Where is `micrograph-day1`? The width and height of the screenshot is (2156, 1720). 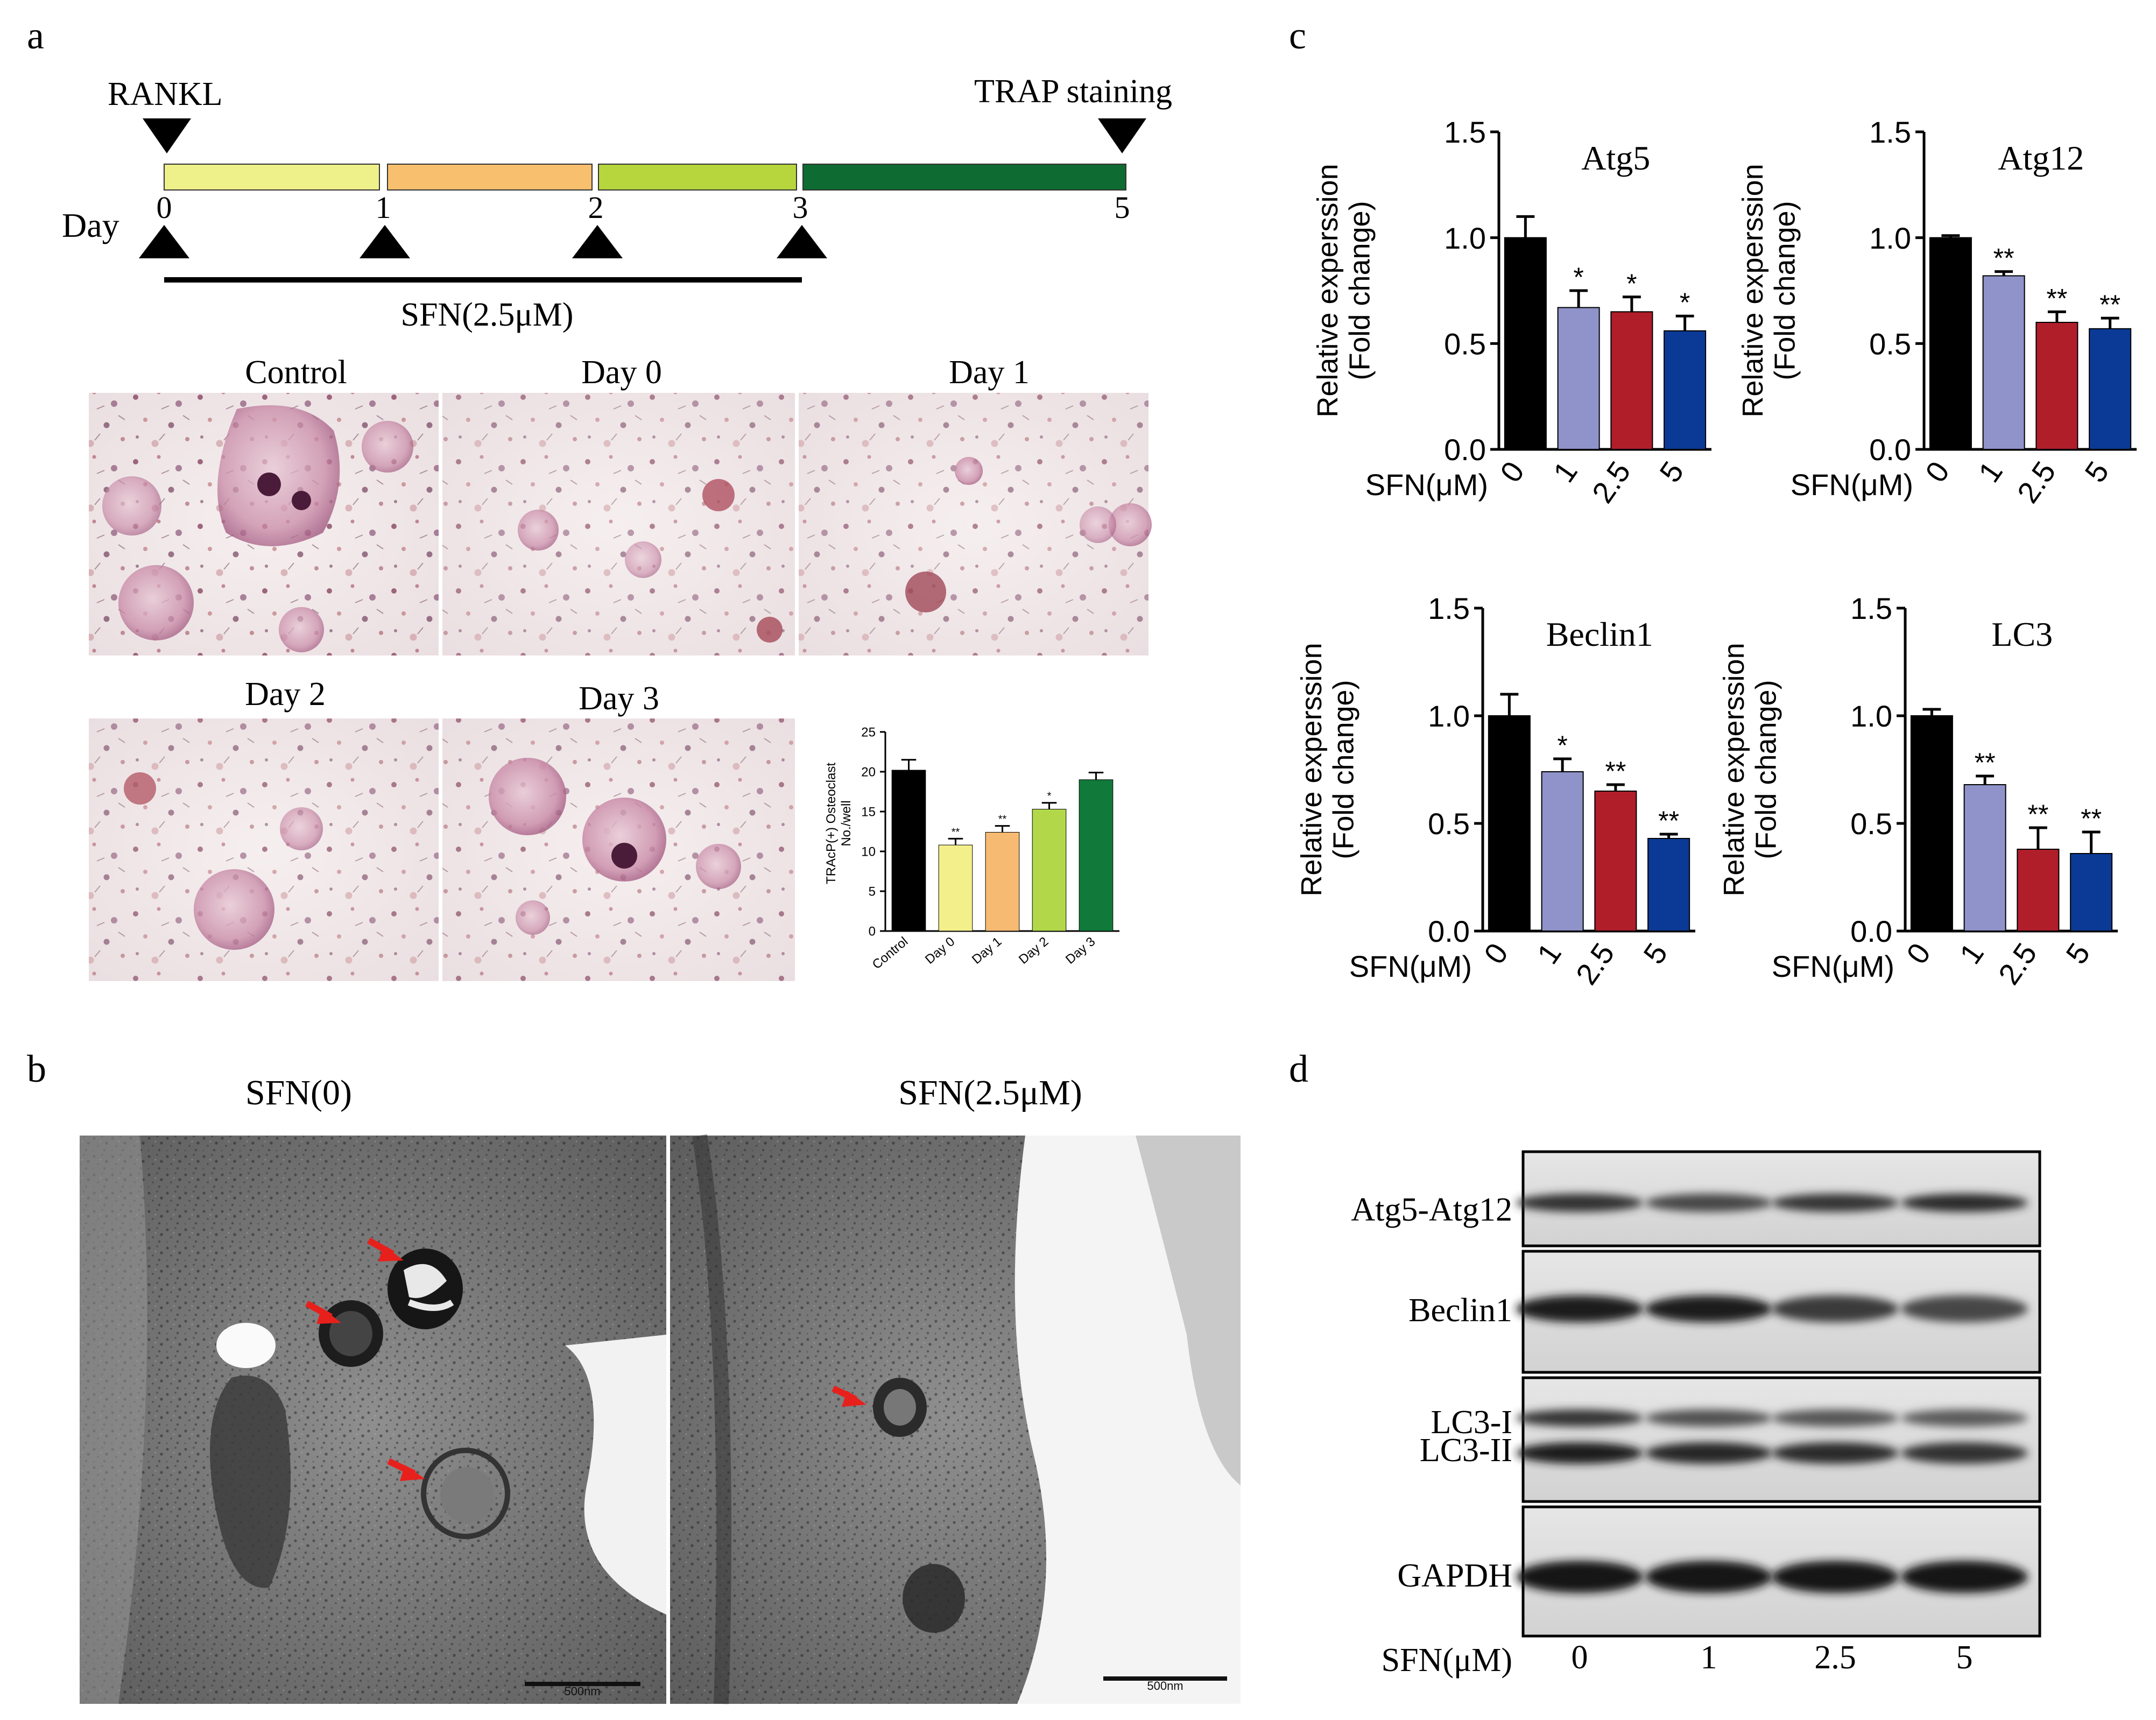
micrograph-day1 is located at coordinates (975, 524).